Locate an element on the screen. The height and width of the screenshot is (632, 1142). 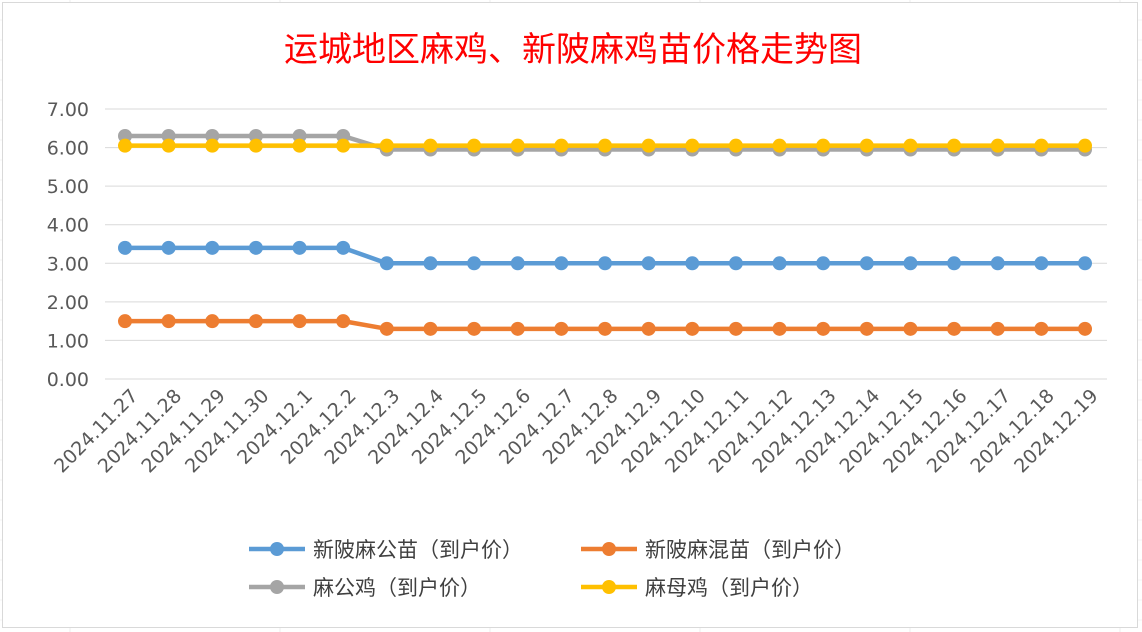
legend-label: 麻公鸡（到户价） is located at coordinates (397, 588).